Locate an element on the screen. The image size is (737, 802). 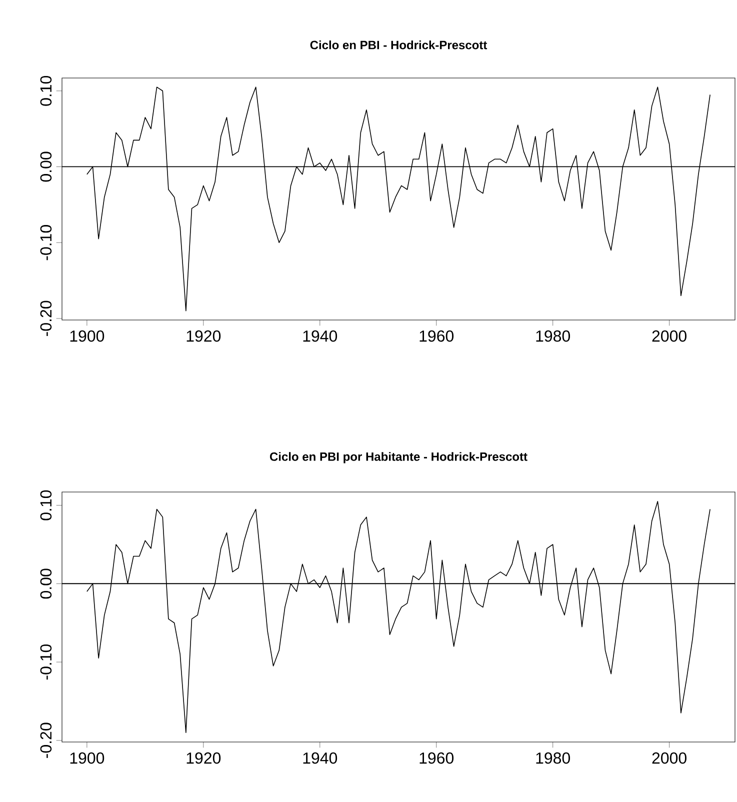
chart-title: Ciclo en PBI - Hodrick-Prescott is located at coordinates (399, 45).